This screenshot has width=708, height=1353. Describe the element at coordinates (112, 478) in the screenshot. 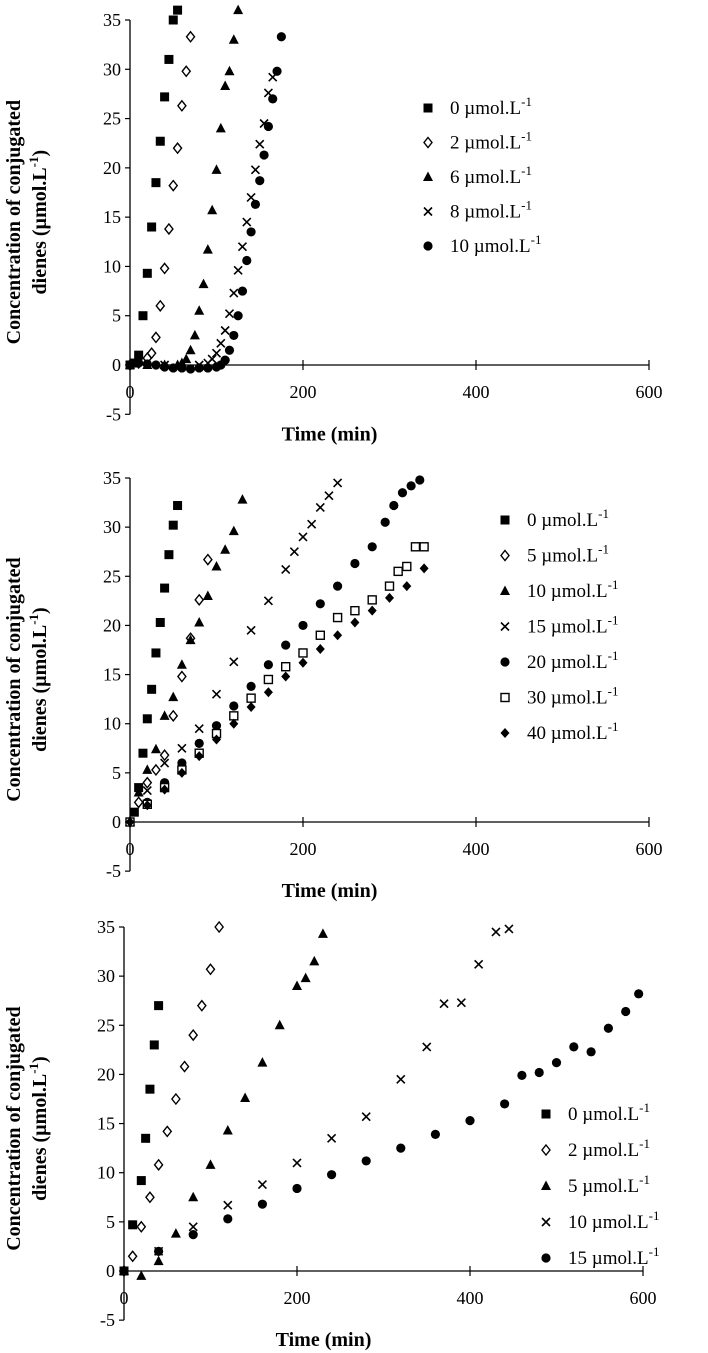

I see `y-tick-label: 35` at that location.